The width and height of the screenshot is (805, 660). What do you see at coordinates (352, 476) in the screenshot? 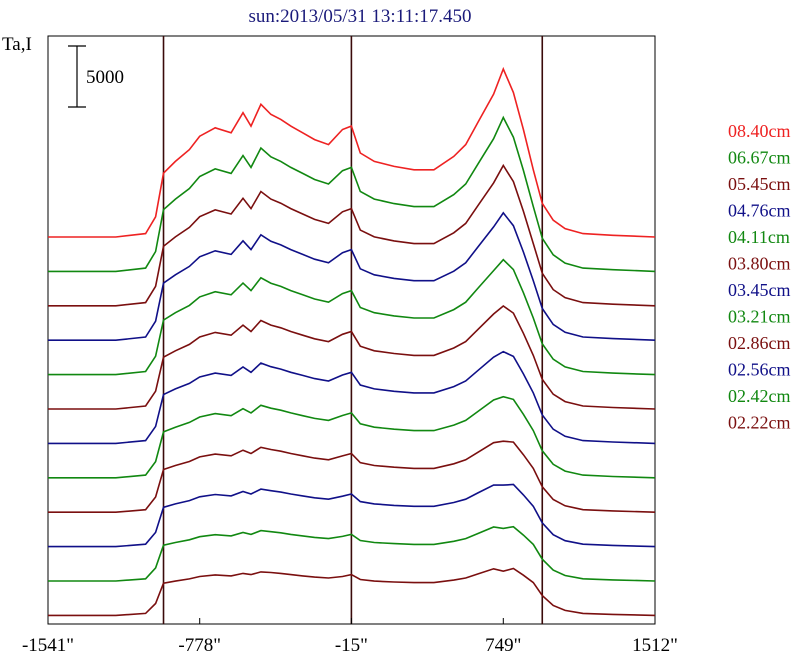
I see `series-line-02.86cm` at bounding box center [352, 476].